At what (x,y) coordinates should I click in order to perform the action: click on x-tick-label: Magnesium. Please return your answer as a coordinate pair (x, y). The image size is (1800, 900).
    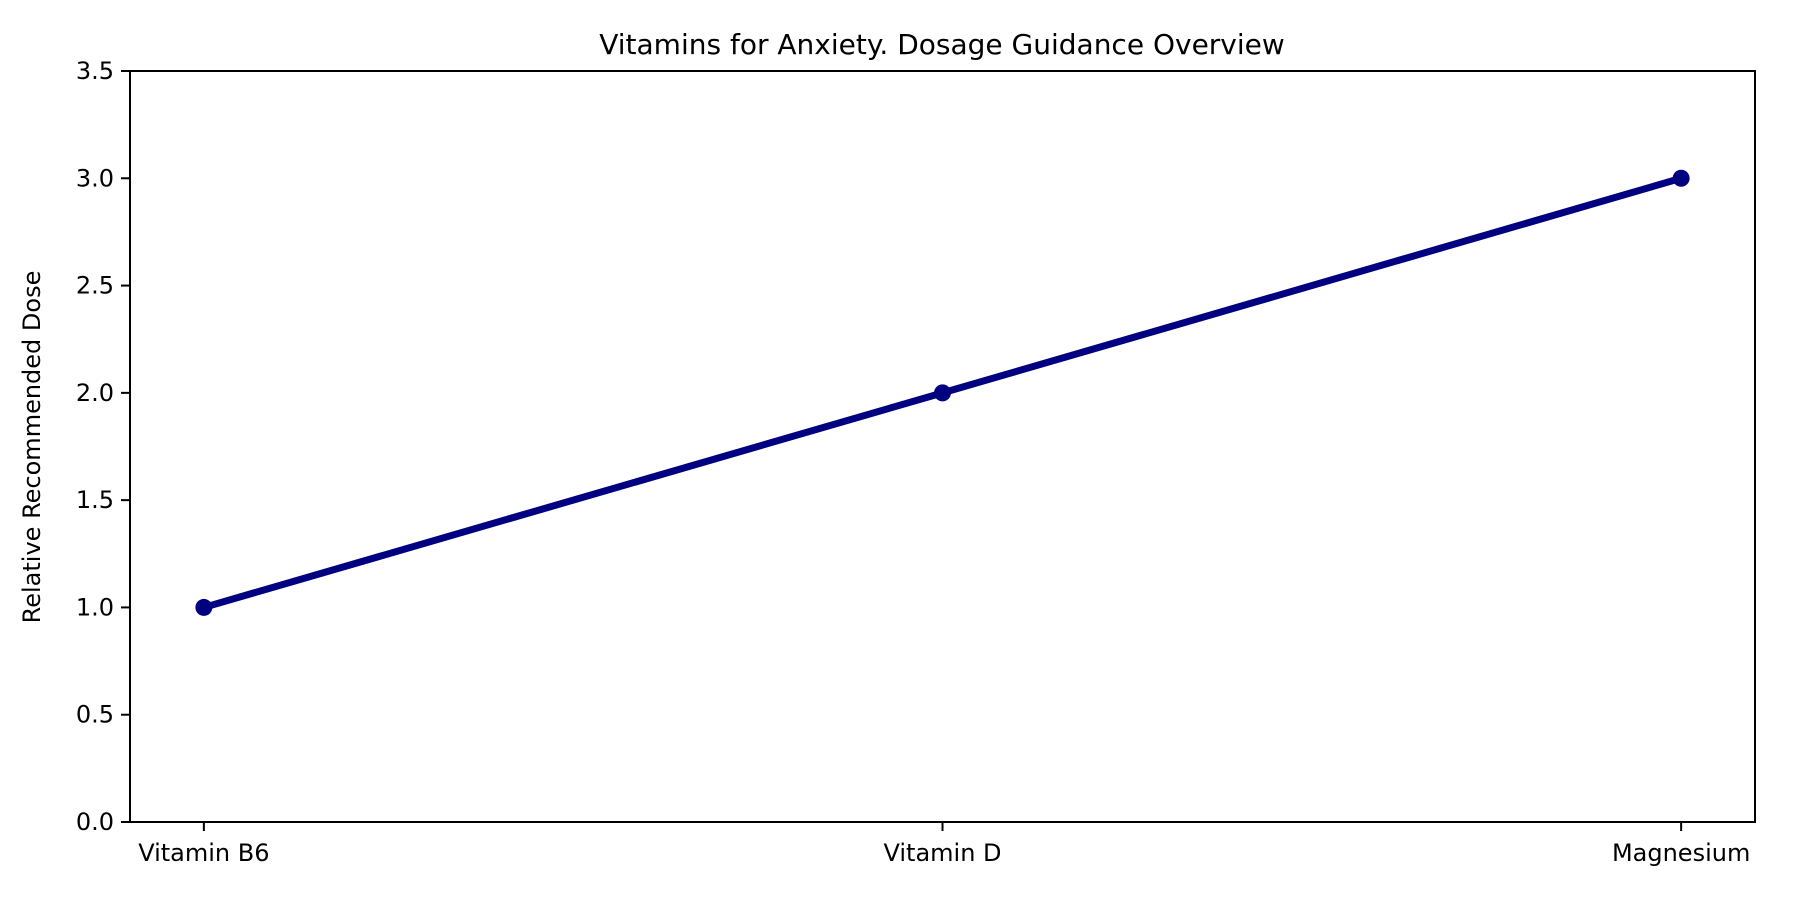
    Looking at the image, I should click on (1681, 853).